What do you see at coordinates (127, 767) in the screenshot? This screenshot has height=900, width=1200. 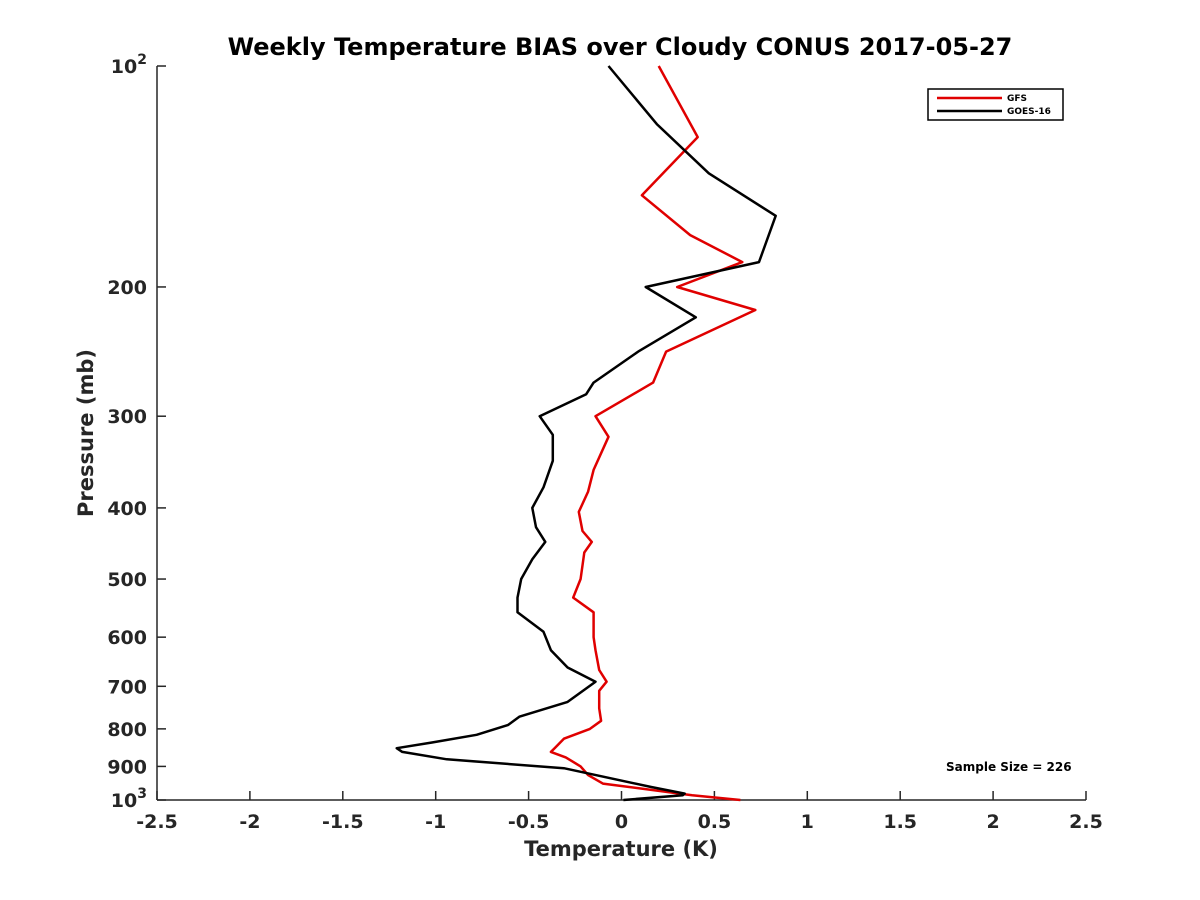 I see `y-tick-label: 900` at bounding box center [127, 767].